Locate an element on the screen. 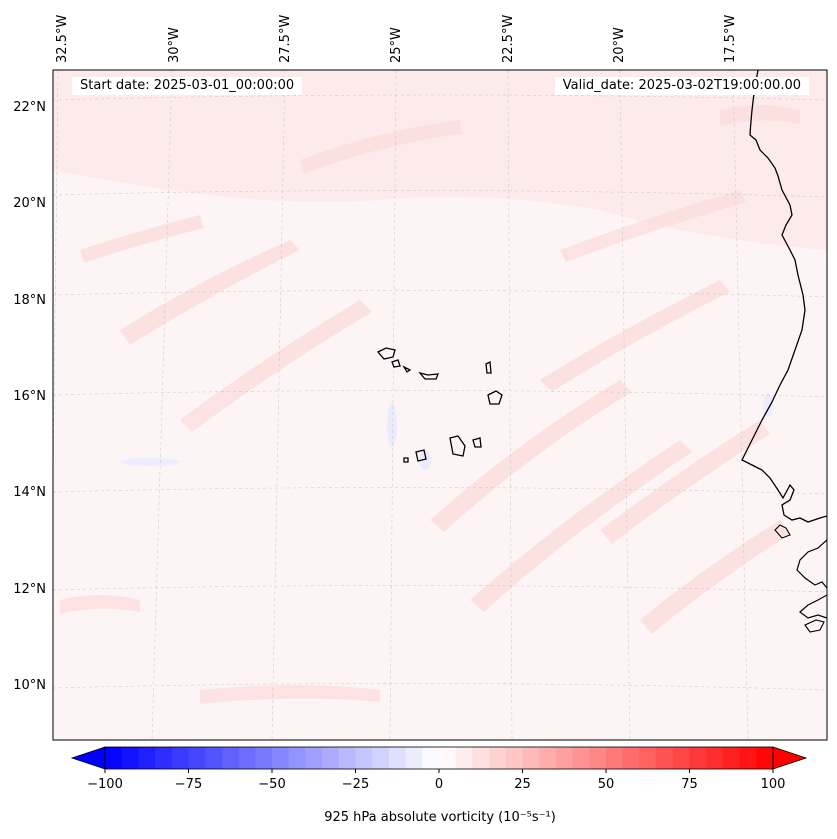 Image resolution: width=837 pixels, height=839 pixels. lon-label-17-5w: 17.5°W is located at coordinates (730, 39).